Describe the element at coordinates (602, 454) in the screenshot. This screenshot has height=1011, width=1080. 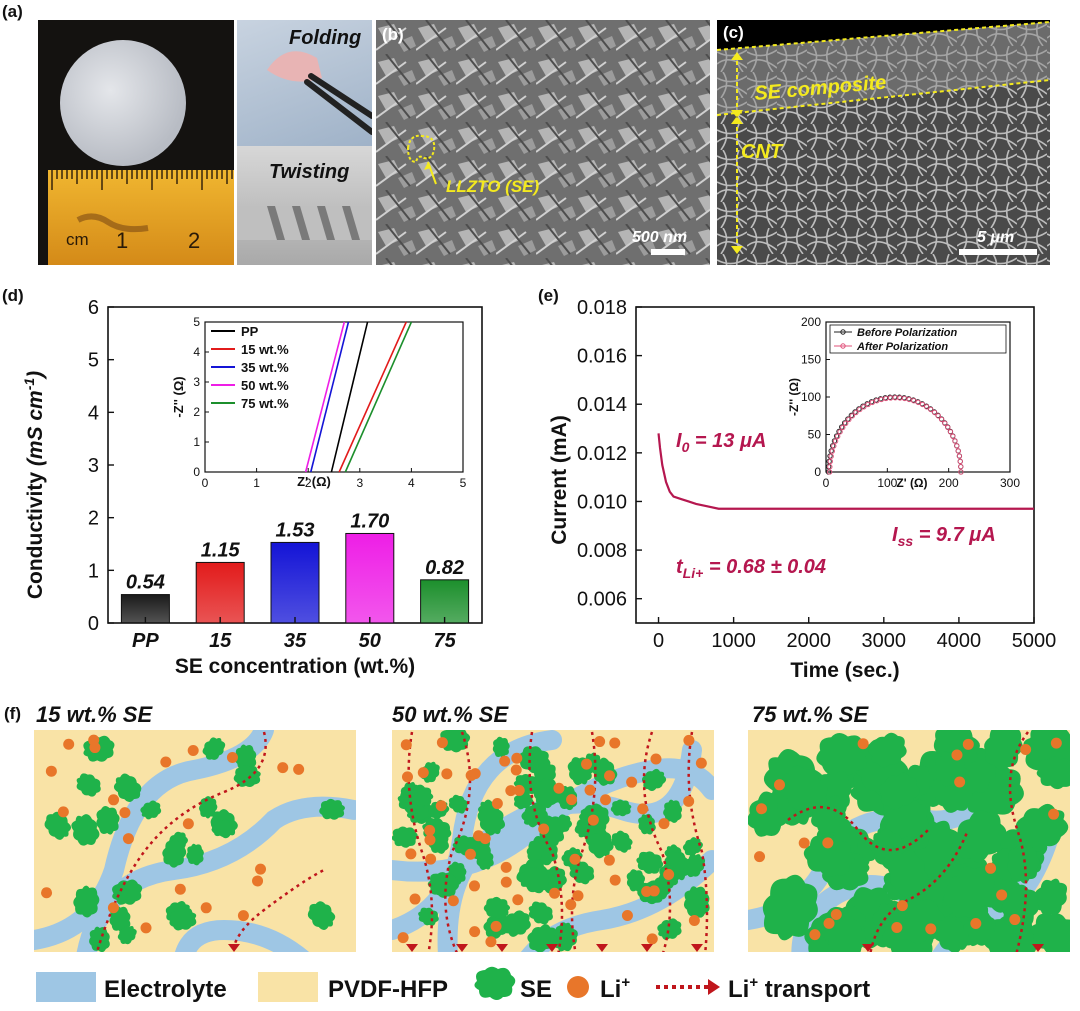
I see `e-y-tick-label: 0.012` at that location.